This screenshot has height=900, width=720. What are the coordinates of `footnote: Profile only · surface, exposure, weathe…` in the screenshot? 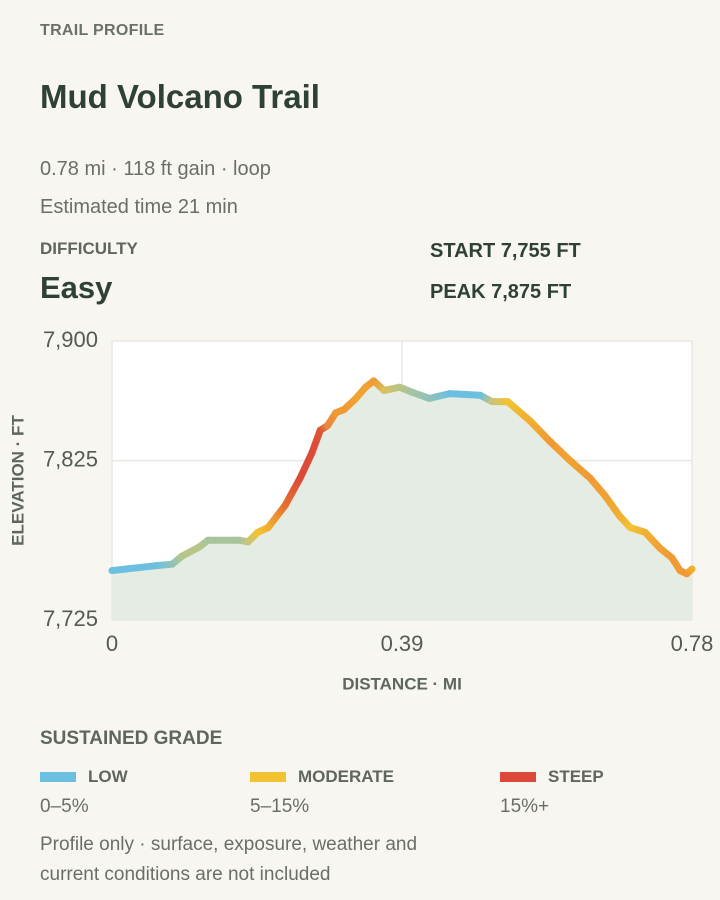 It's located at (229, 844).